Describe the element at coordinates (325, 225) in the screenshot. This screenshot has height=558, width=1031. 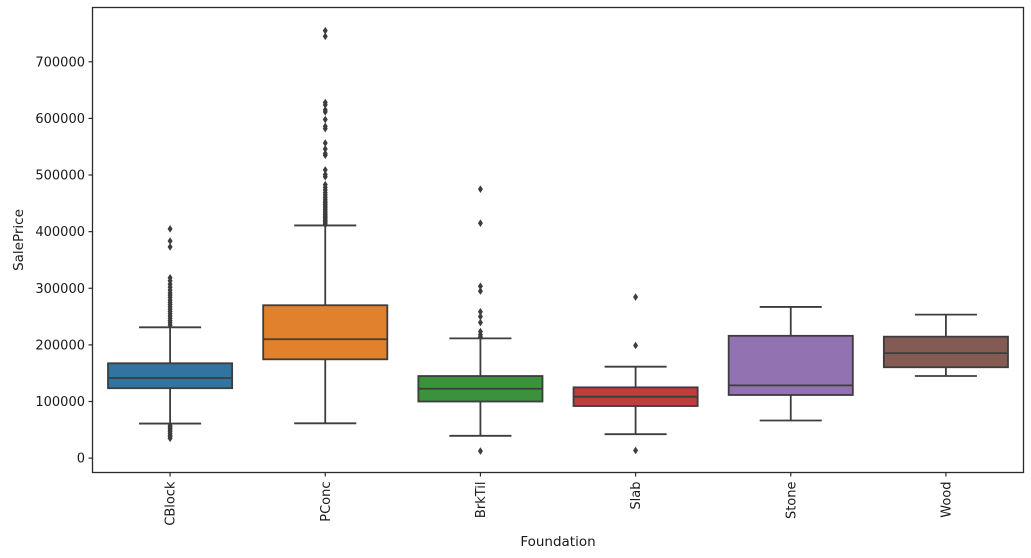
I see `boxplot-pconc` at that location.